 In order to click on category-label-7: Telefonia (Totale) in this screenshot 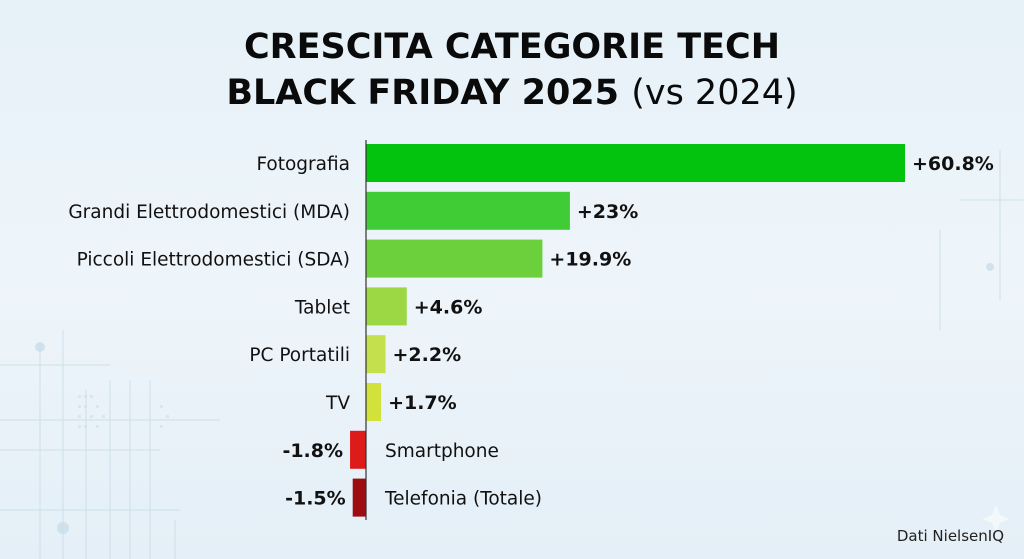, I will do `click(463, 499)`.